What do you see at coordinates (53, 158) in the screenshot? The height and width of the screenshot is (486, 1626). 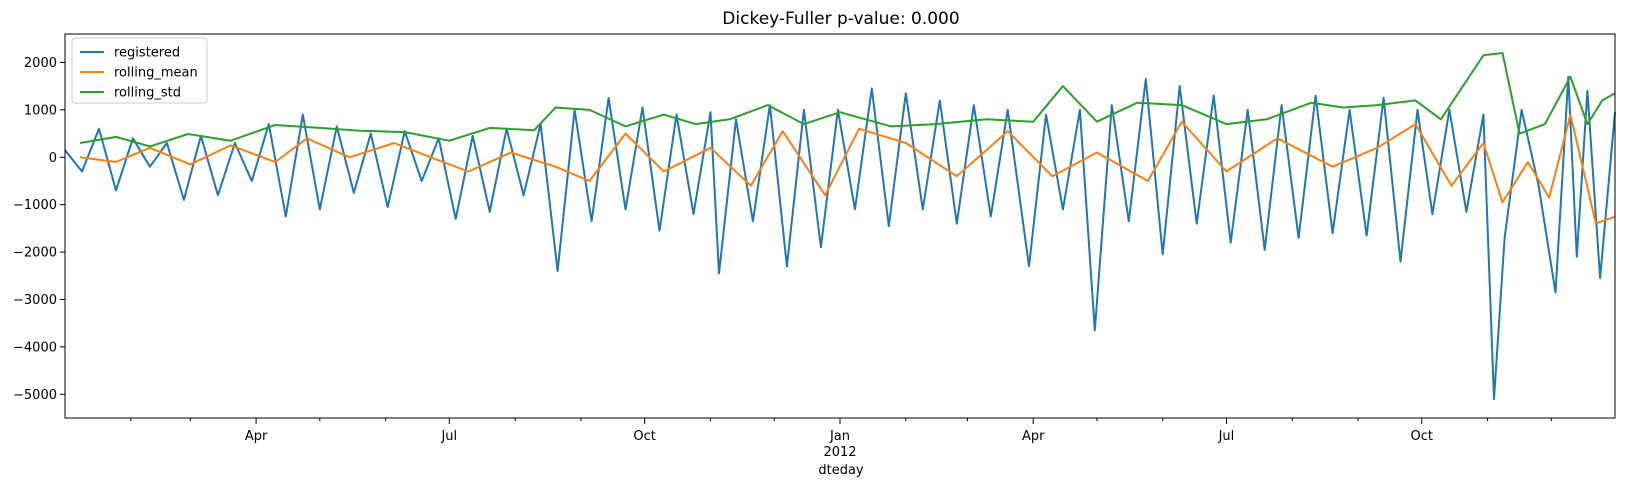 I see `y-tick-label: 0` at bounding box center [53, 158].